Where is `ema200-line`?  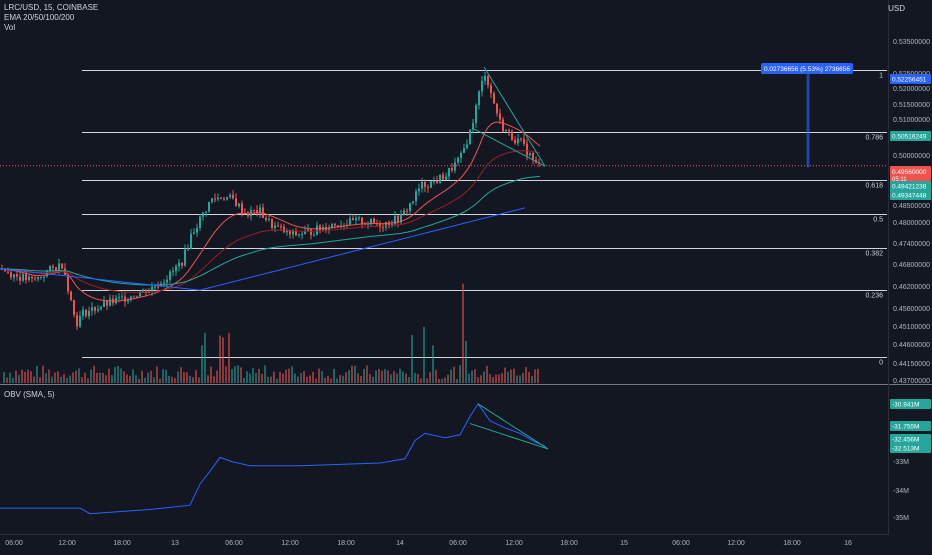 ema200-line is located at coordinates (263, 249).